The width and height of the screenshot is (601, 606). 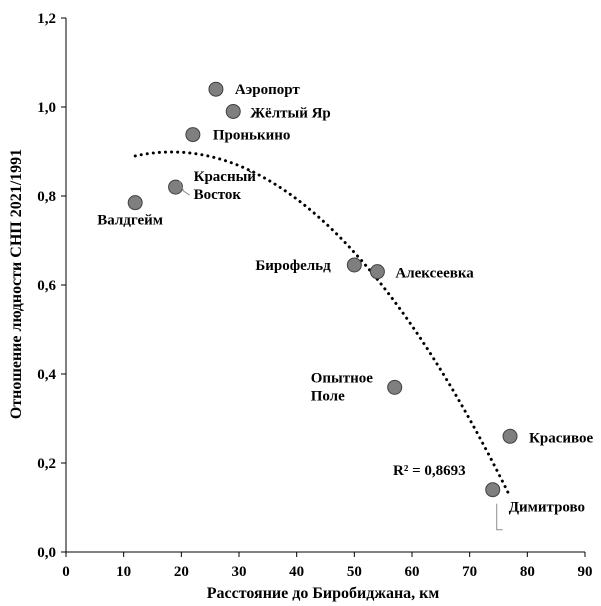 I want to click on point-label-line: Красивое, so click(x=561, y=438).